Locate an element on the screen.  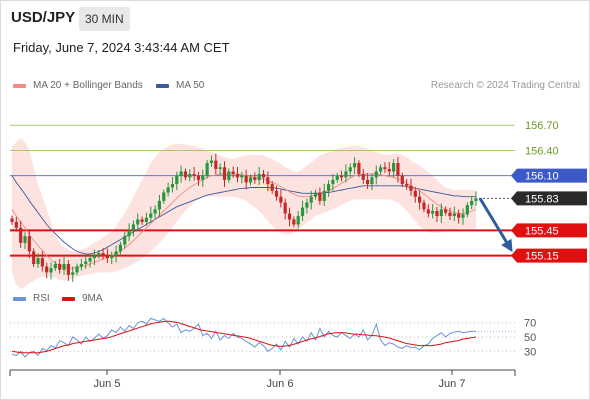
level-tag-155.45 is located at coordinates (549, 230).